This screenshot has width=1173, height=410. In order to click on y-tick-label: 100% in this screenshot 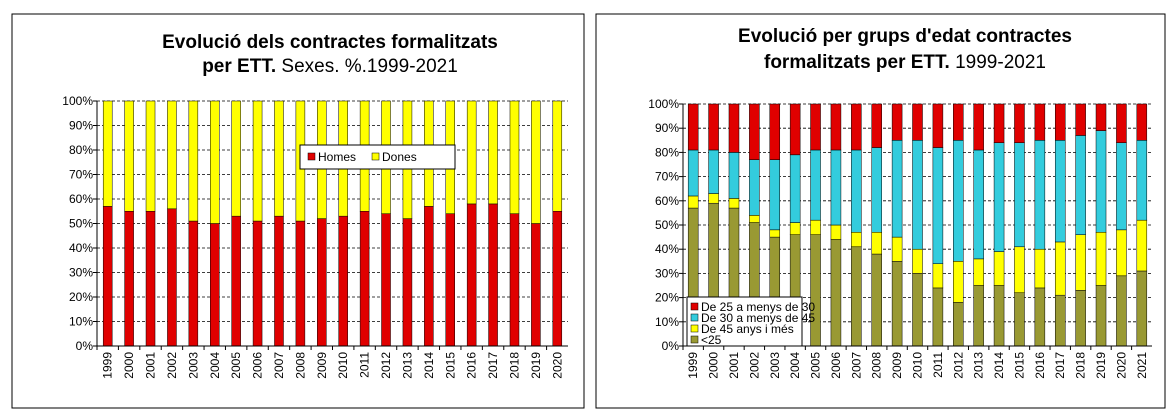, I will do `click(77, 101)`.